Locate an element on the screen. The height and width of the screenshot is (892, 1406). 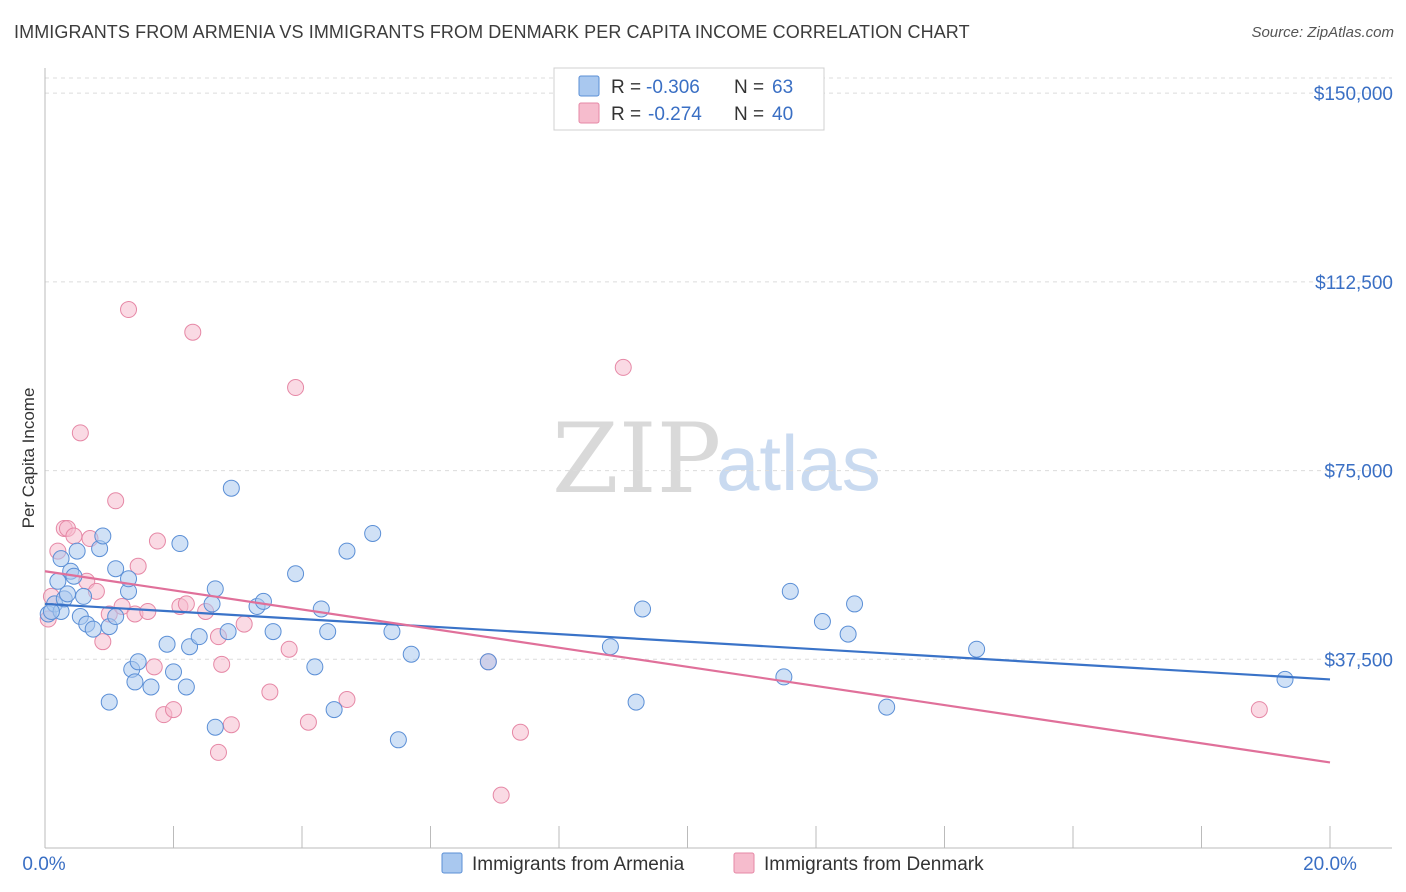
legend-n-value-denmark: 40 is located at coordinates (782, 114).